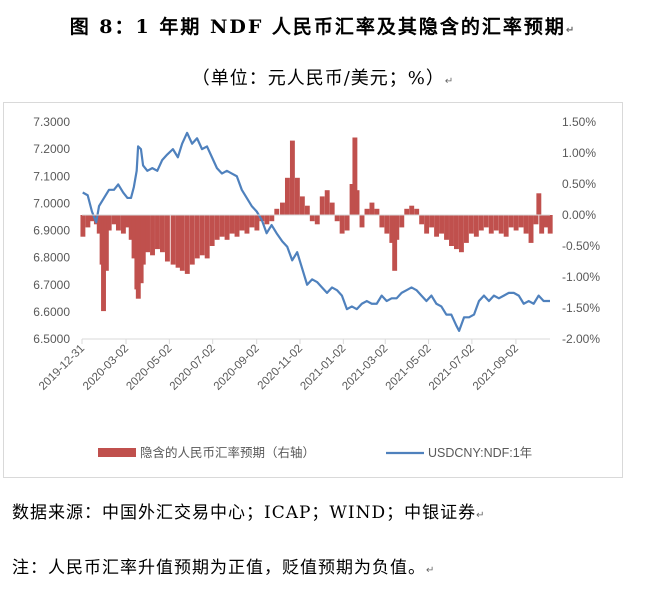  What do you see at coordinates (51, 149) in the screenshot?
I see `y-left-tick-label: 7.2000` at bounding box center [51, 149].